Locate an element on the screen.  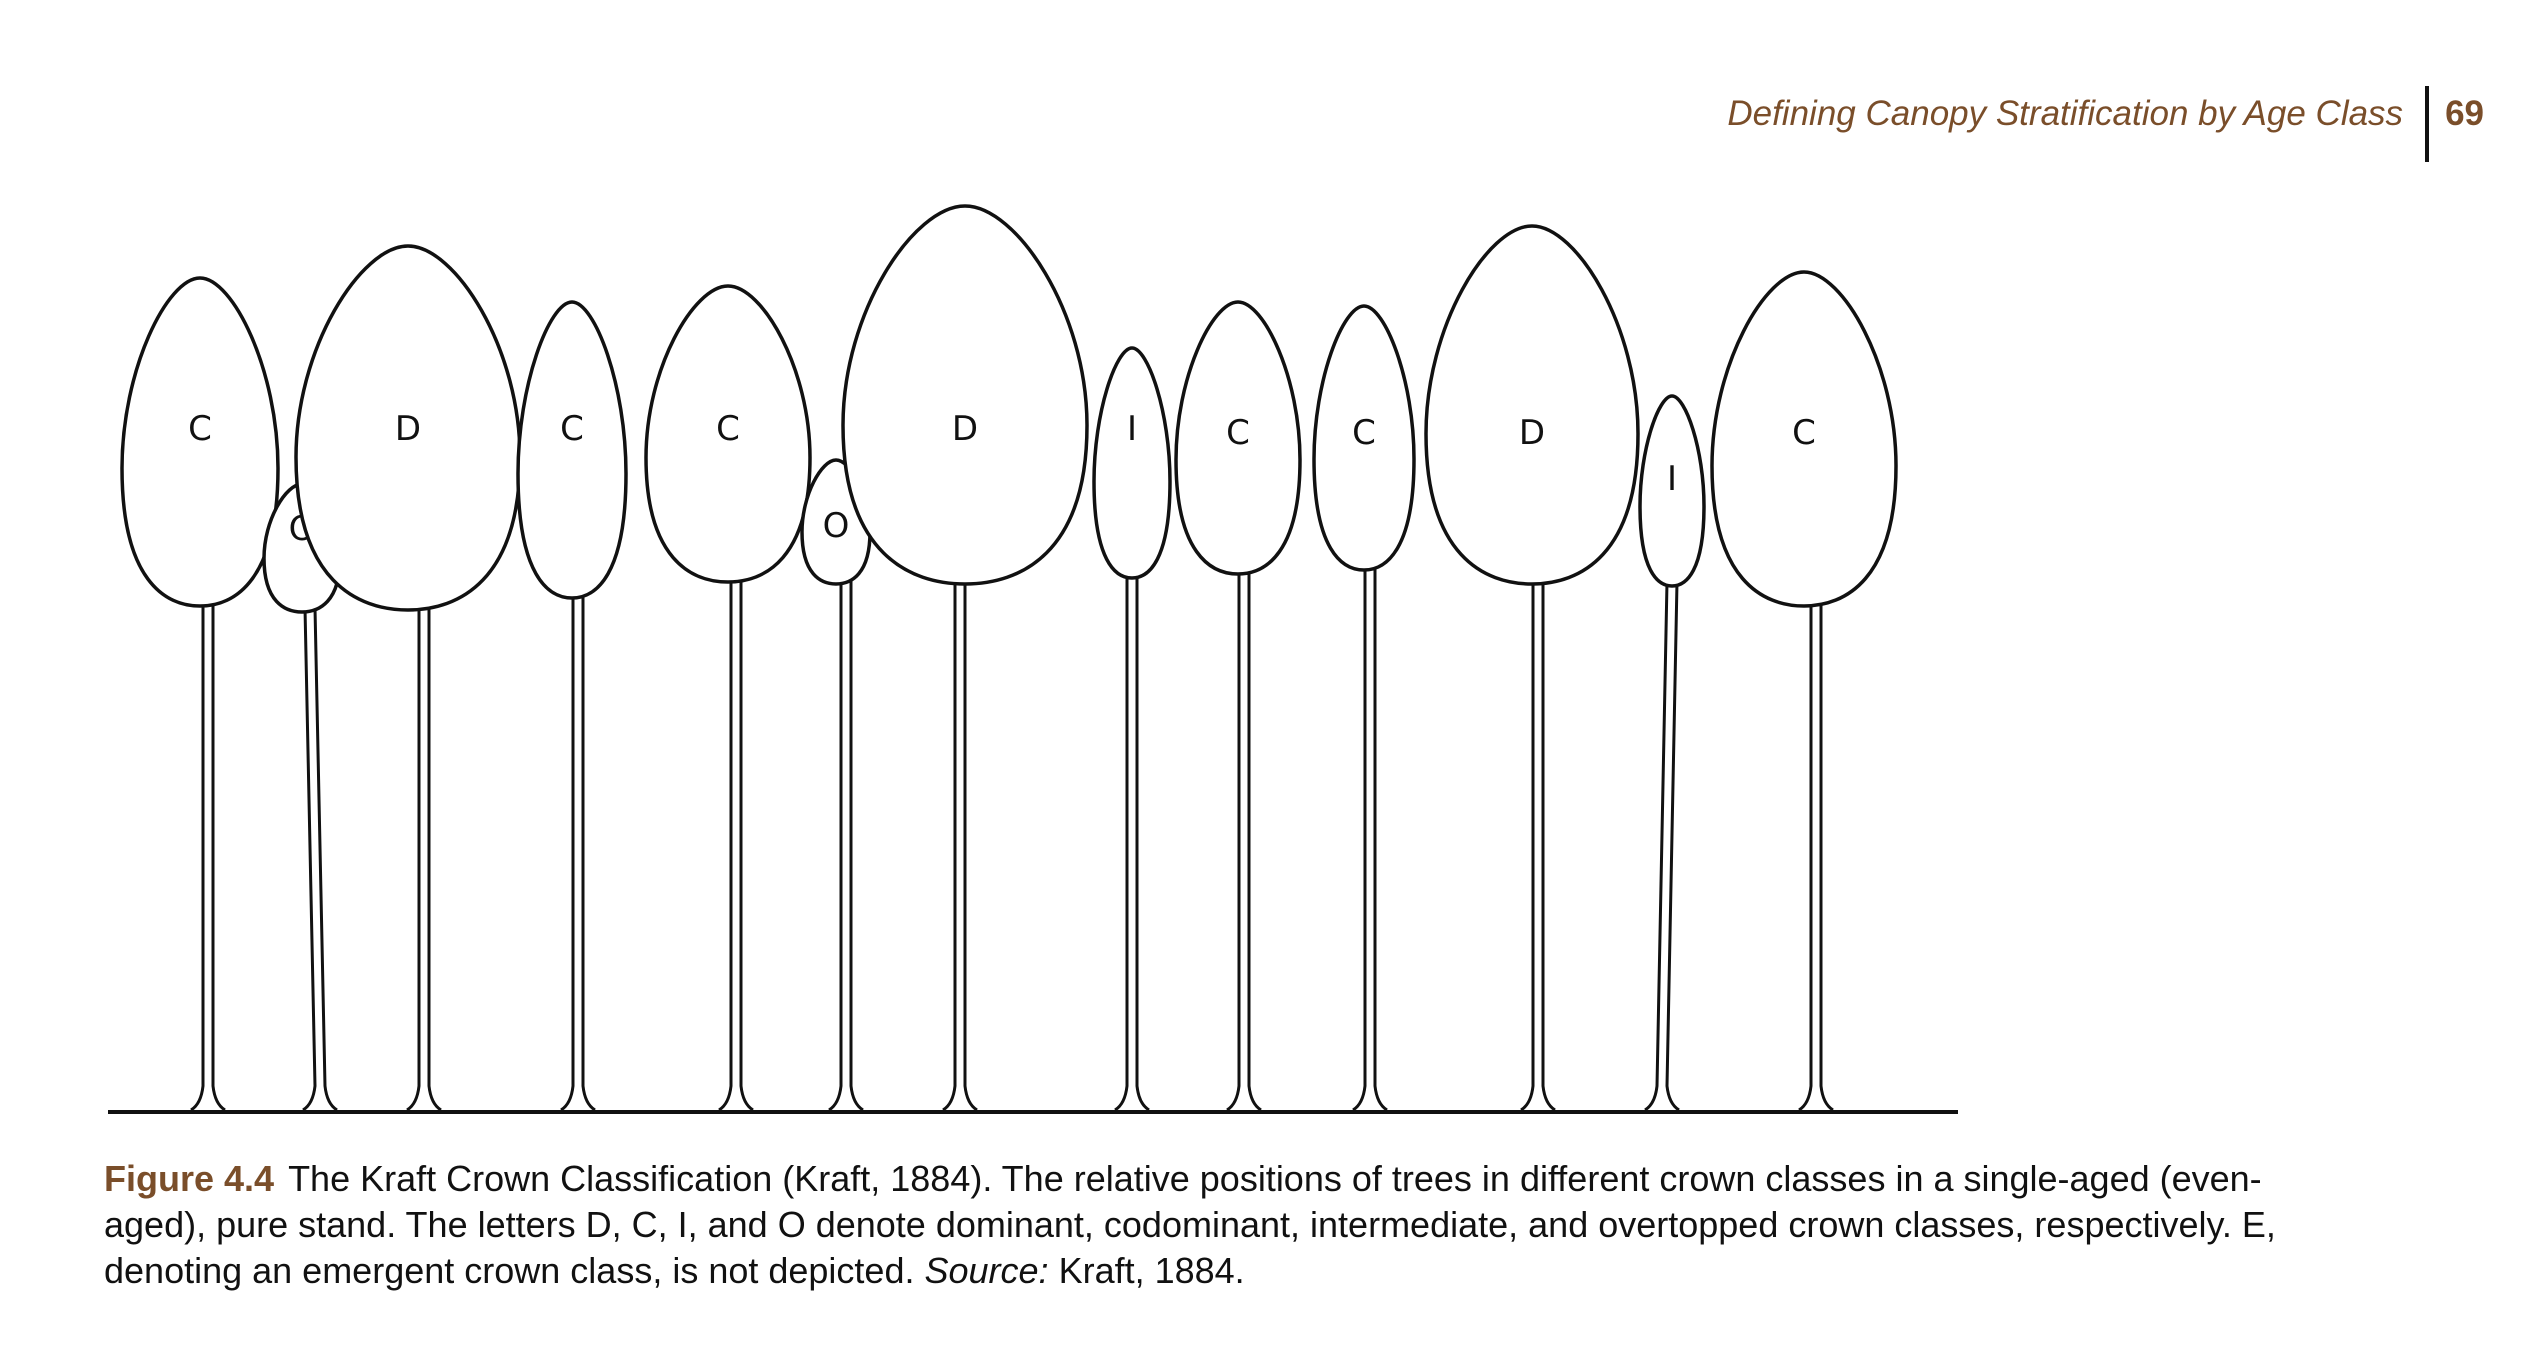
source-label: Source: is located at coordinates (986, 1270).